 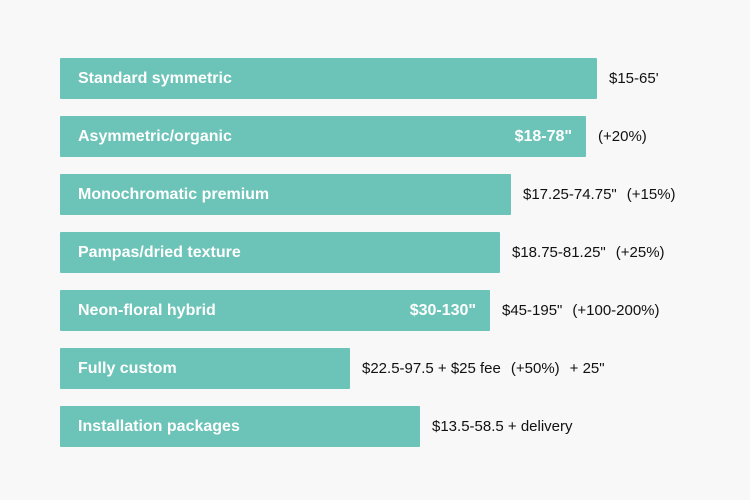 I want to click on bar-outside-label: $18.75-81.25", so click(x=559, y=252).